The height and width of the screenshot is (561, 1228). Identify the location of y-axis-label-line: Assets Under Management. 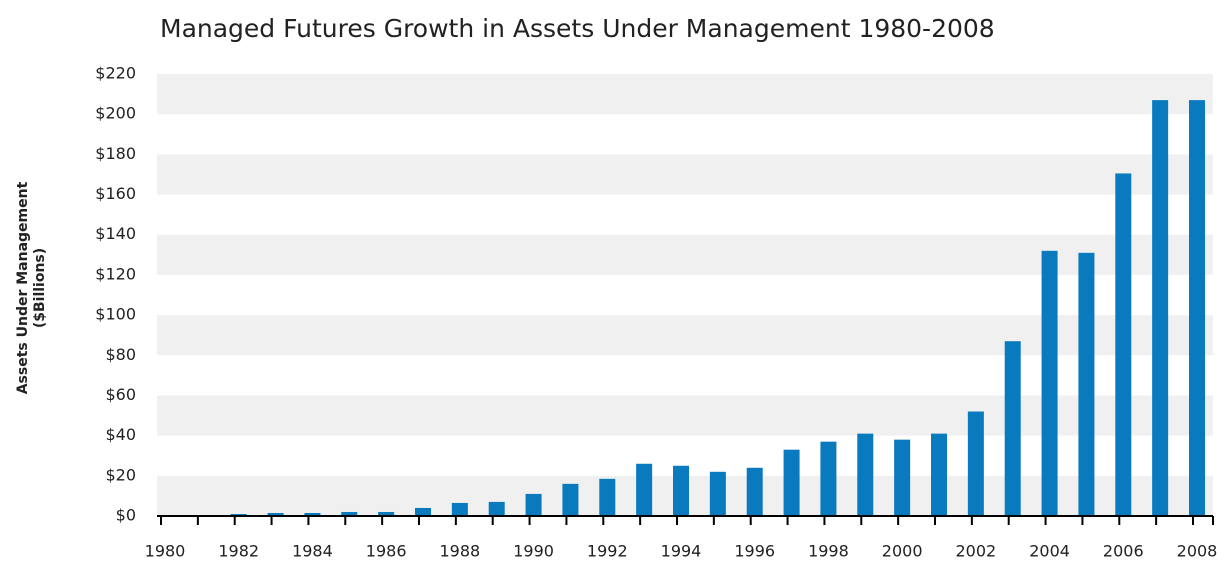
(23, 287).